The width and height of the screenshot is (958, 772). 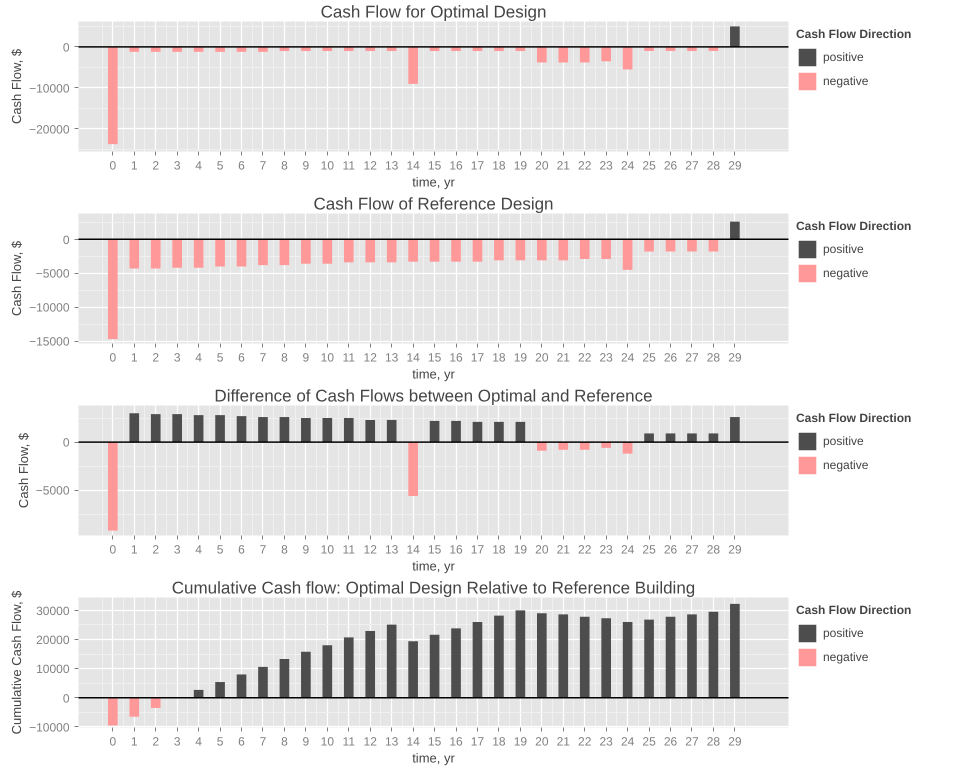 I want to click on x-tick-label: 26, so click(x=671, y=741).